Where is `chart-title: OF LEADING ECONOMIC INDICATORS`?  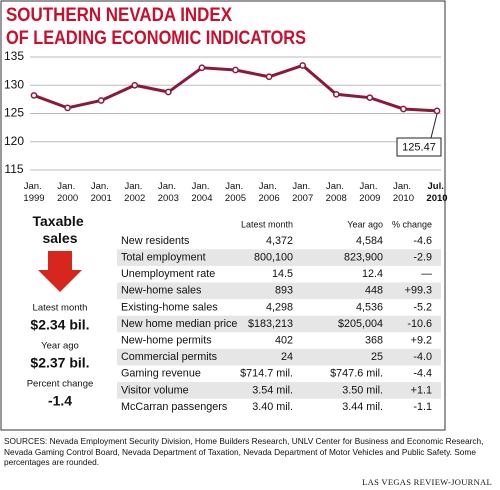
chart-title: OF LEADING ECONOMIC INDICATORS is located at coordinates (156, 38).